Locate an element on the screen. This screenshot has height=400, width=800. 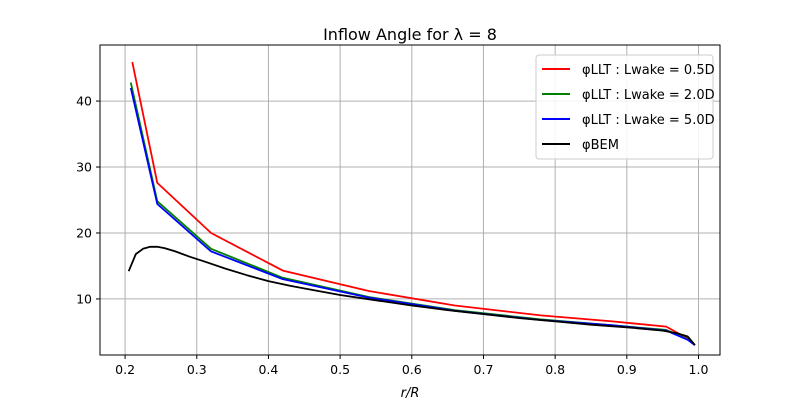
x-tick-label: 1.0 is located at coordinates (699, 369).